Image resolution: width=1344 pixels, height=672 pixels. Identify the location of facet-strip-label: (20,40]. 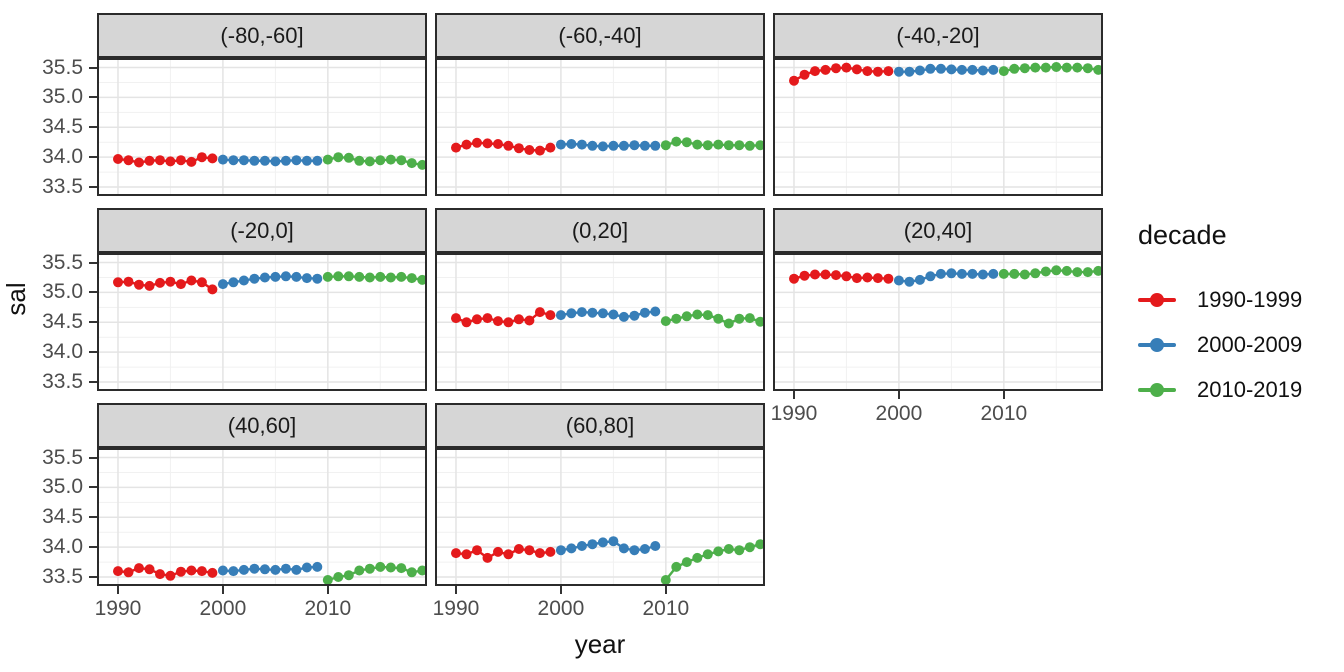
(938, 230).